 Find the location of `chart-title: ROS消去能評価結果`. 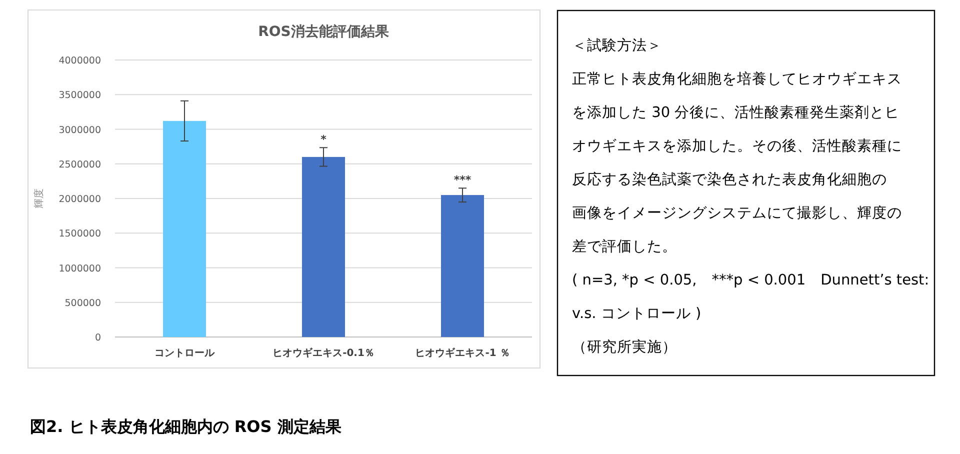

chart-title: ROS消去能評価結果 is located at coordinates (324, 31).